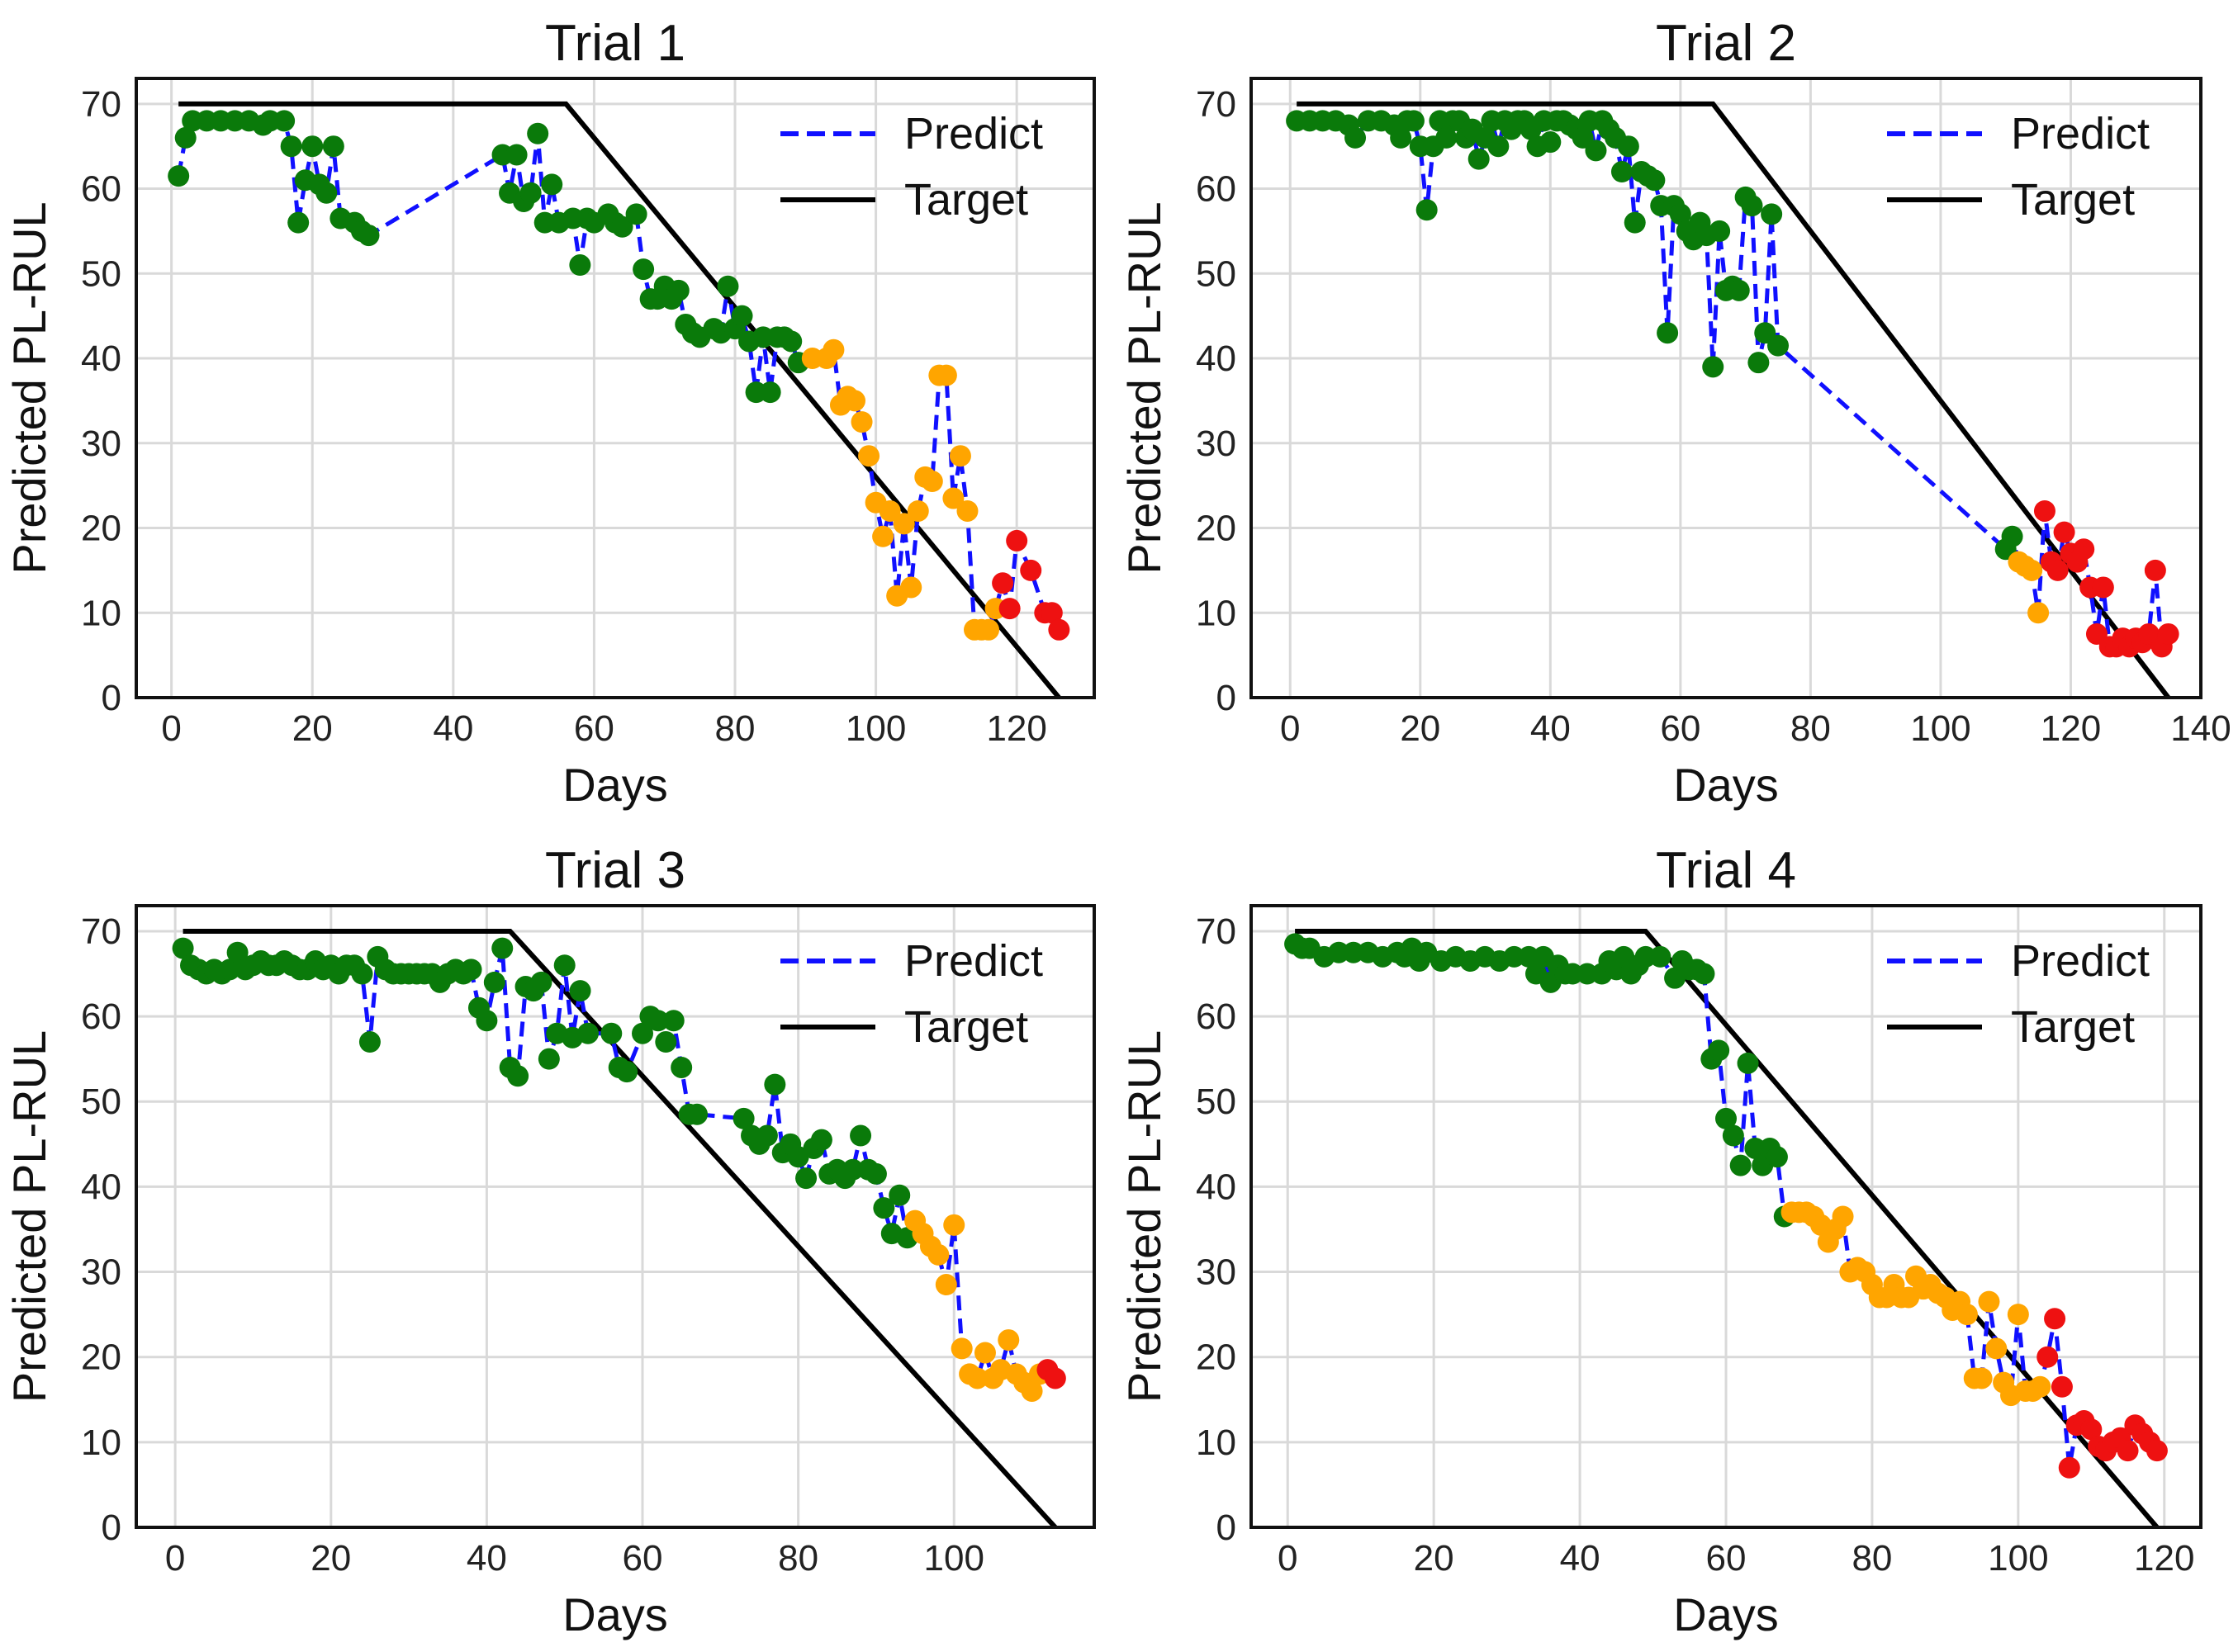 The width and height of the screenshot is (2238, 1652). Describe the element at coordinates (1726, 870) in the screenshot. I see `chart-title: Trial 4` at that location.